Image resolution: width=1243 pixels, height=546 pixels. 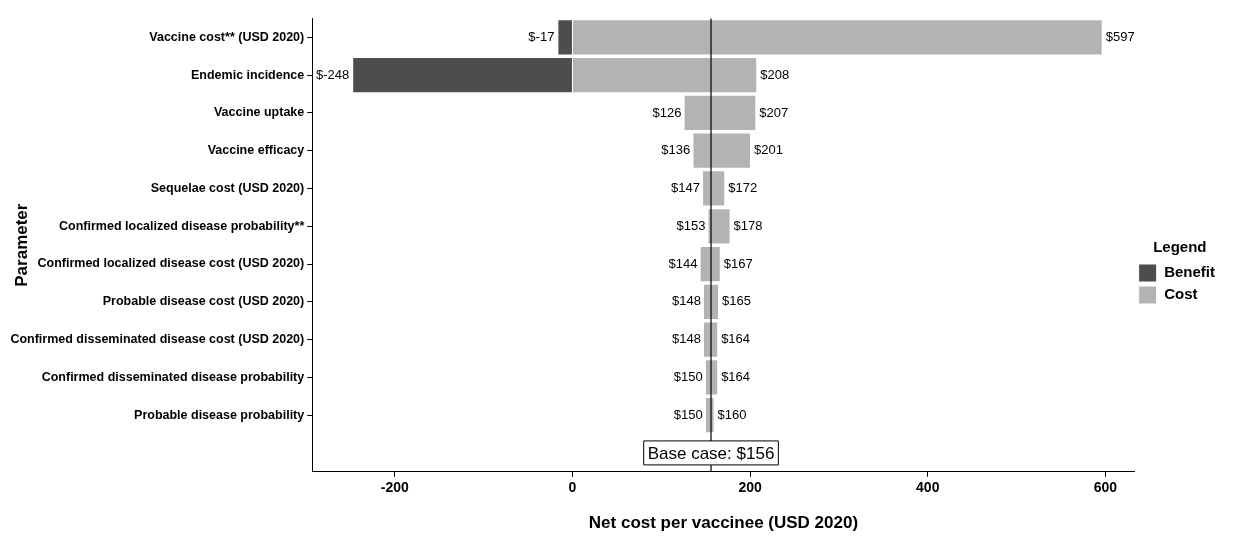 What do you see at coordinates (736, 301) in the screenshot?
I see `annotation: $165` at bounding box center [736, 301].